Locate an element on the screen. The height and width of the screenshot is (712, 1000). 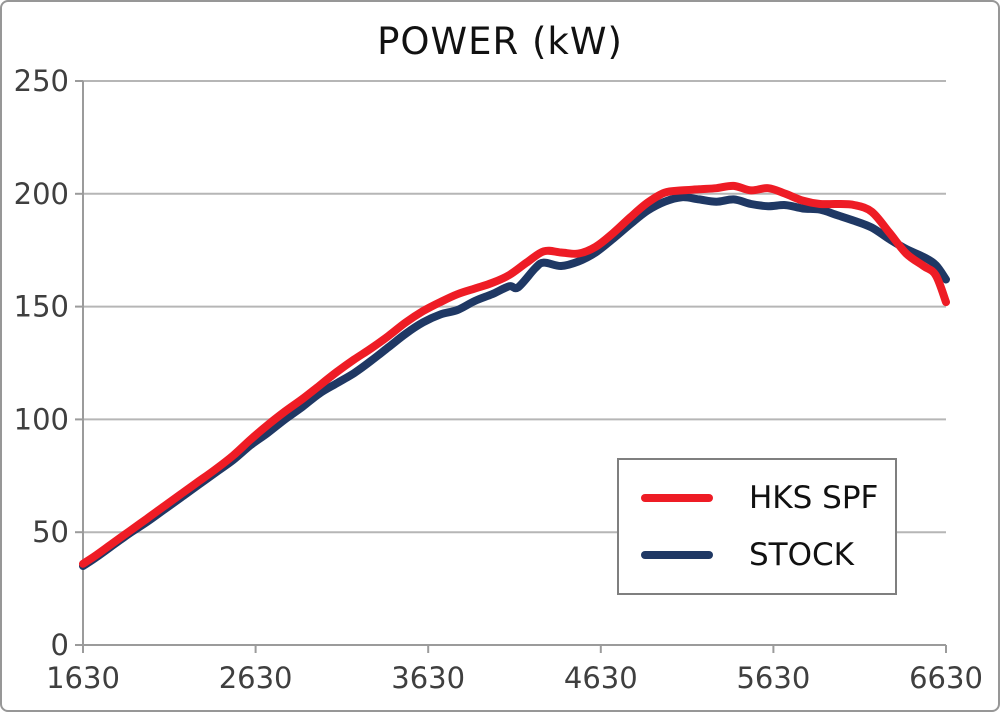
y-tick-label: 0 is located at coordinates (60, 645).